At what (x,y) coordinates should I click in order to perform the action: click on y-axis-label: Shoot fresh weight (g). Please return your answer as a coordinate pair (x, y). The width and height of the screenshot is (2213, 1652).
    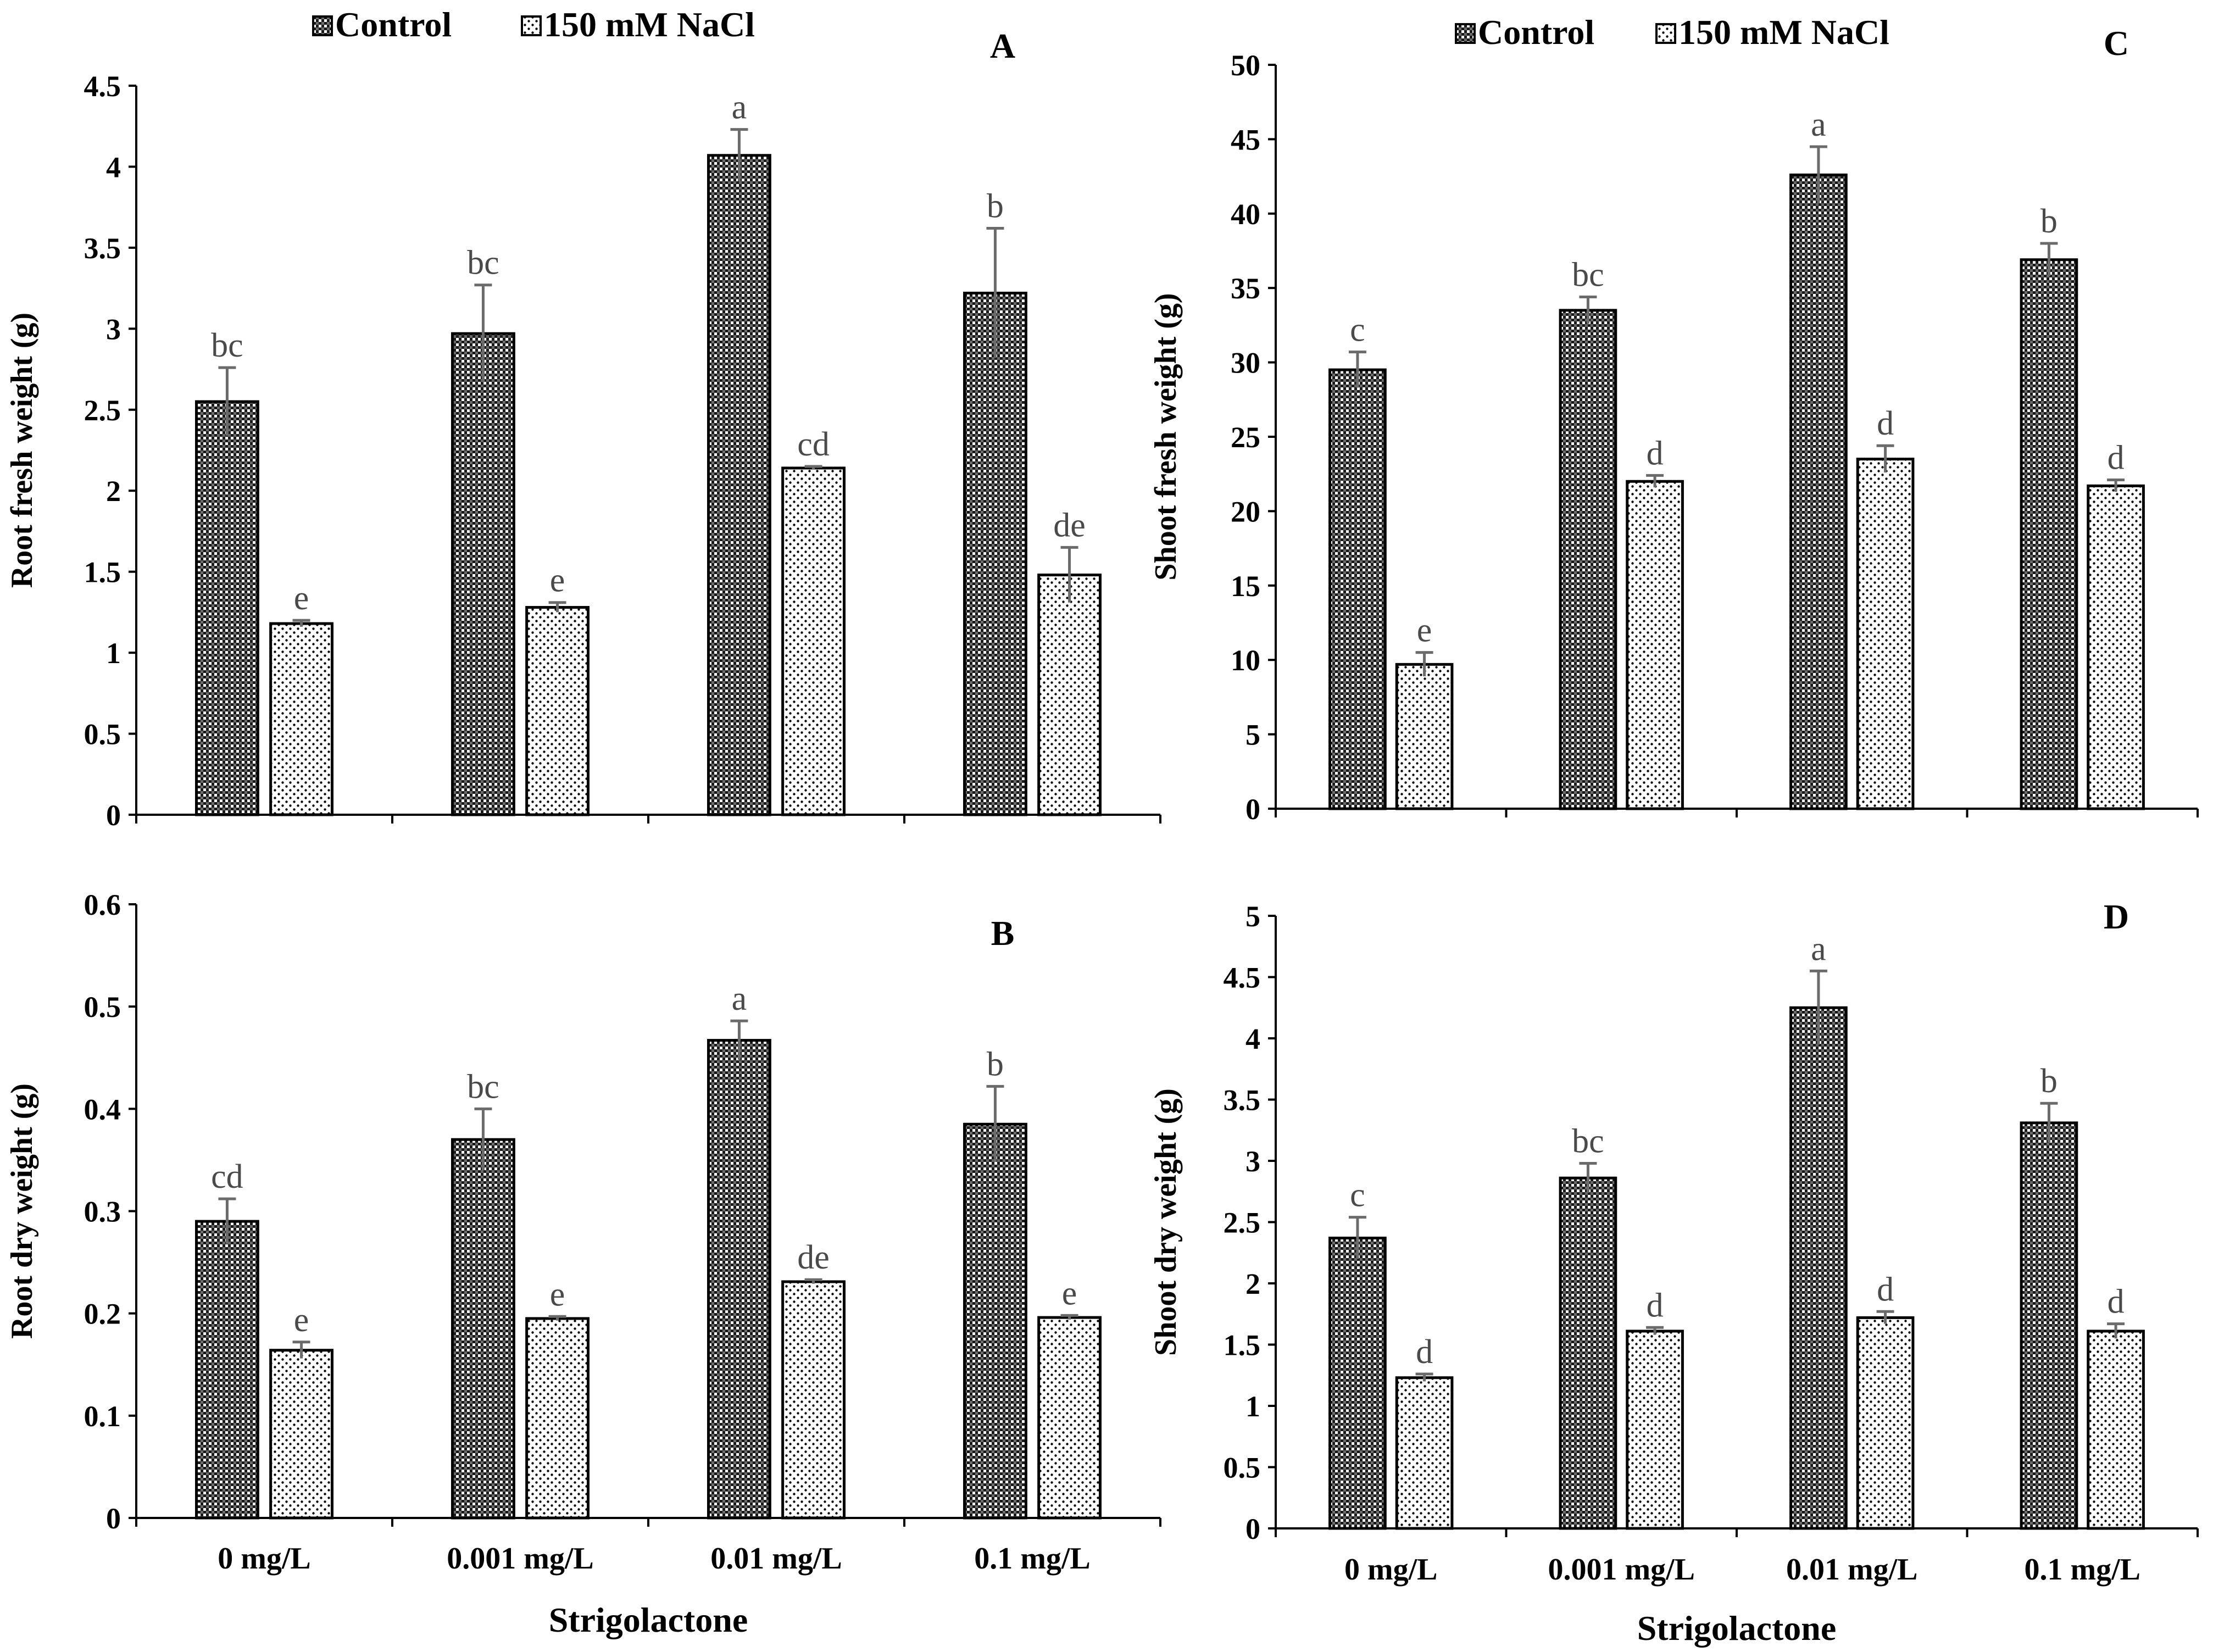
    Looking at the image, I should click on (1166, 436).